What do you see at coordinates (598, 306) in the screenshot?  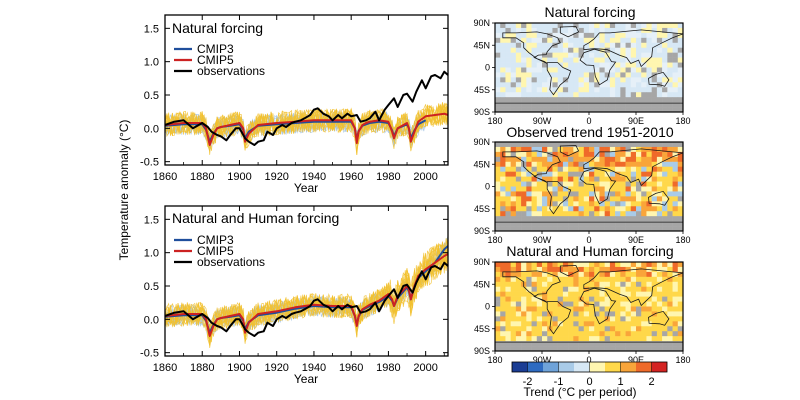 I see `continent-outline` at bounding box center [598, 306].